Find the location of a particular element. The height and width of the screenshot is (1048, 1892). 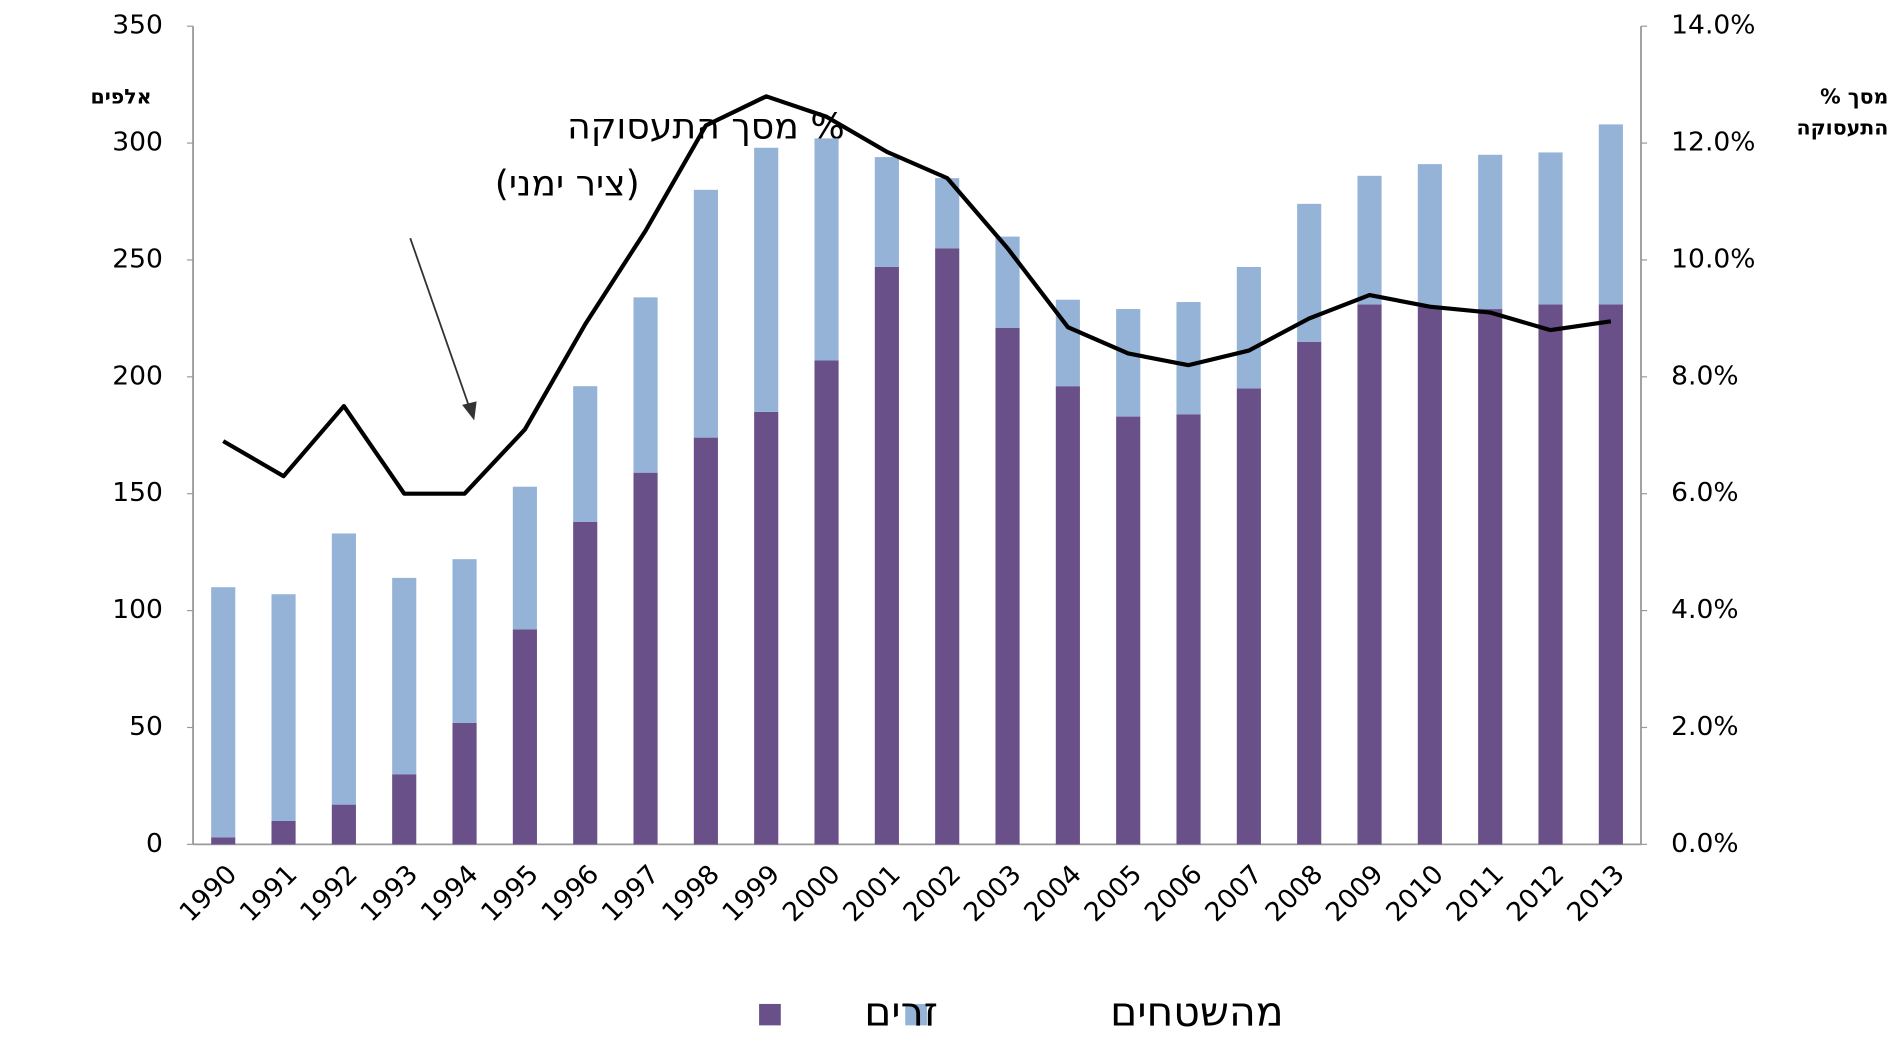

annotation: (ציר ימני) is located at coordinates (567, 184).